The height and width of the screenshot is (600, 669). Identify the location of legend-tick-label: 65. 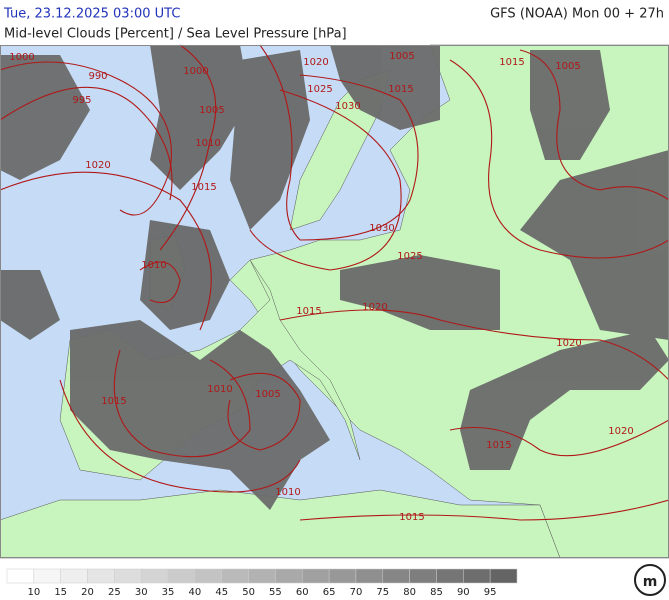
(329, 592).